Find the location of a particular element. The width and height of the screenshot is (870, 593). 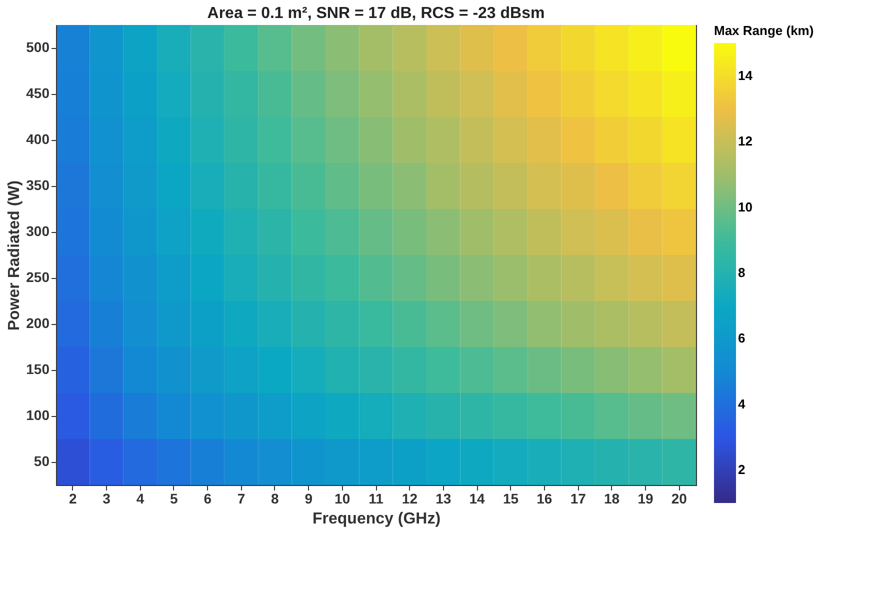

x-tick-label: 11 is located at coordinates (376, 498).